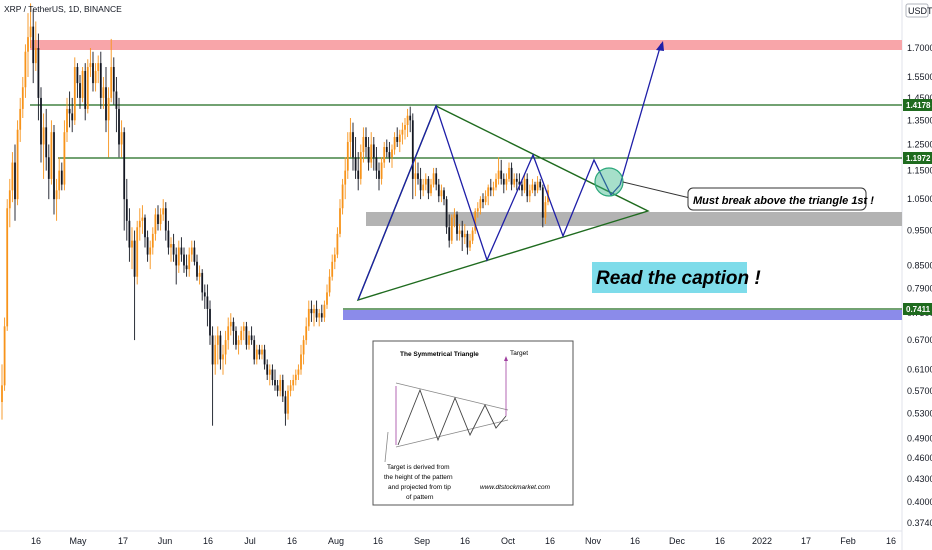  Describe the element at coordinates (918, 158) in the screenshot. I see `price-tag-2: 1.1972` at that location.